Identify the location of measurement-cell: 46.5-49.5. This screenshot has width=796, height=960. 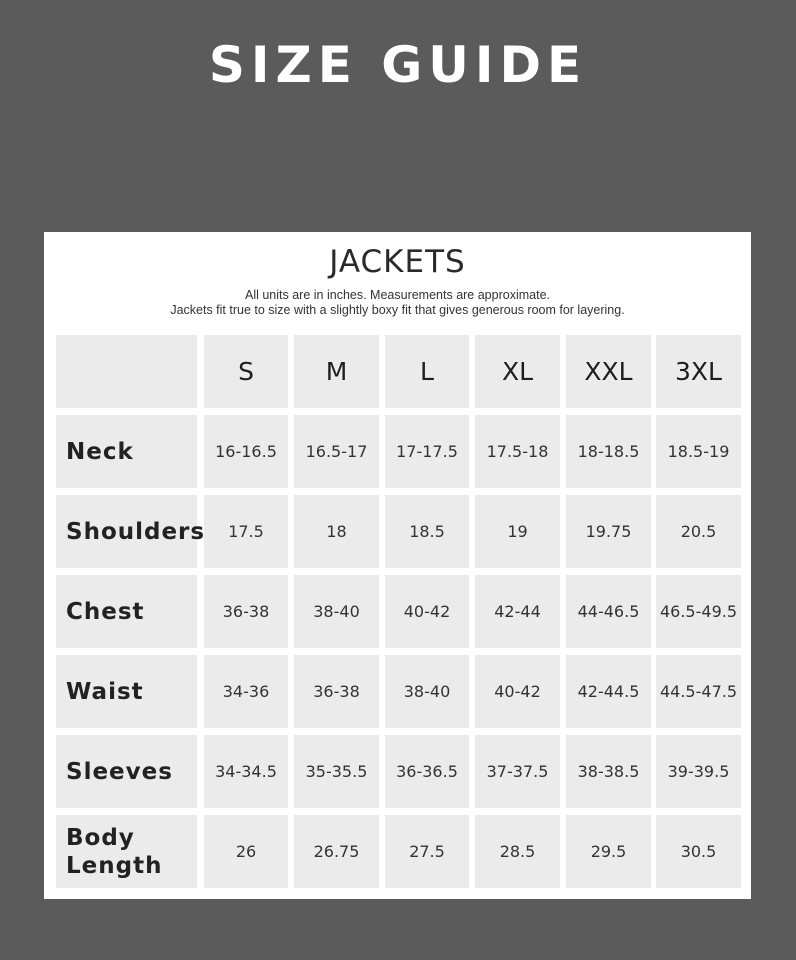
(698, 611).